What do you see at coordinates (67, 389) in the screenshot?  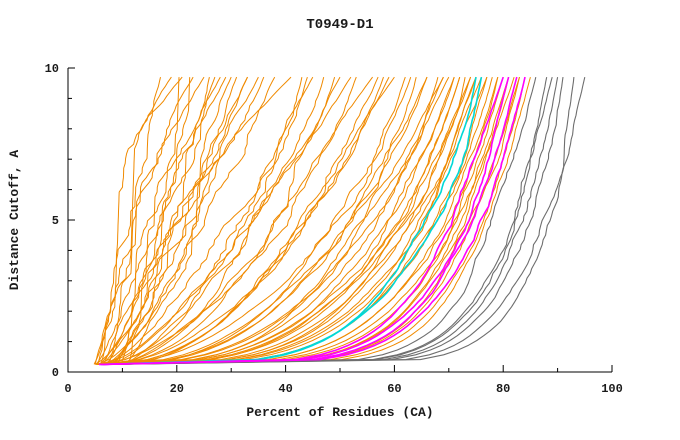 I see `x-tick-label: 0` at bounding box center [67, 389].